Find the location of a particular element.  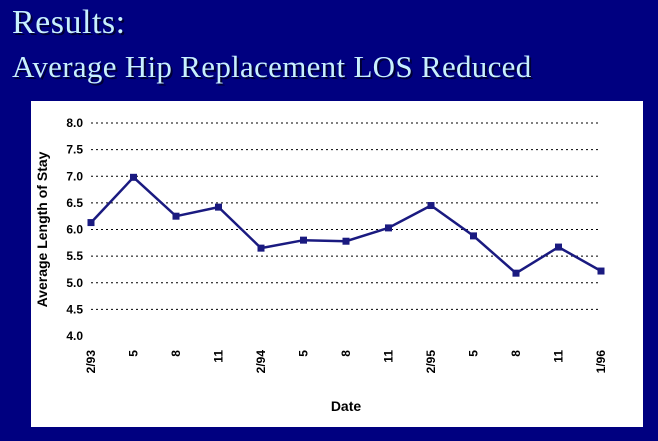

y-tick-label: 4.0 is located at coordinates (74, 336).